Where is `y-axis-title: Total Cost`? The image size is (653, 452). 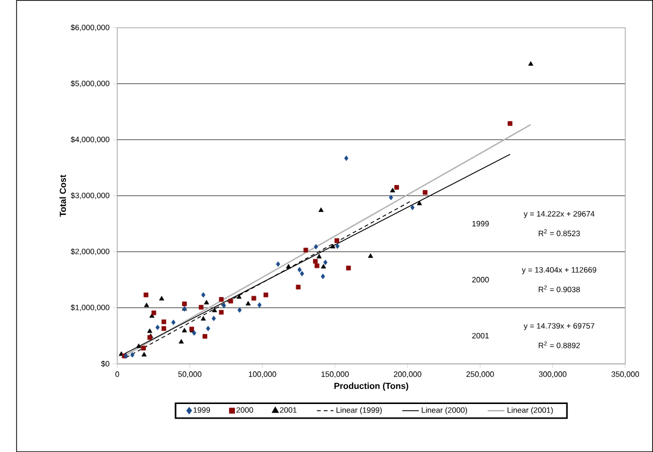
y-axis-title: Total Cost is located at coordinates (63, 195).